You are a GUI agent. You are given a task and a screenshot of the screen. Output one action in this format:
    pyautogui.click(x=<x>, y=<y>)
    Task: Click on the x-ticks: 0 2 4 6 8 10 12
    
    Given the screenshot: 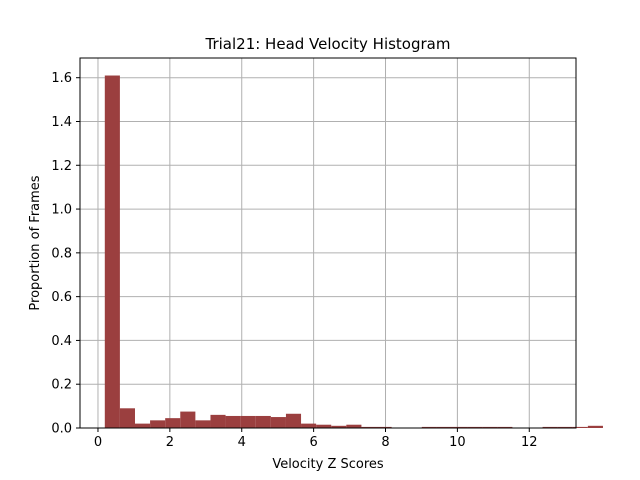 What is the action you would take?
    pyautogui.click(x=316, y=439)
    